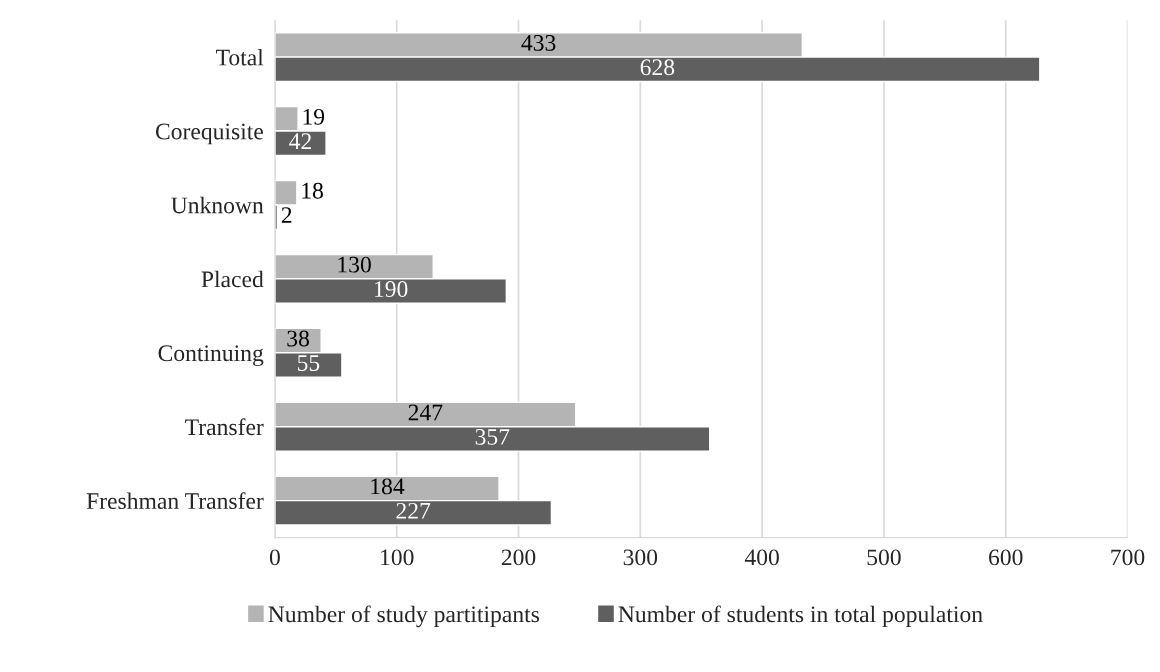  I want to click on x-tick-label: 400, so click(761, 557).